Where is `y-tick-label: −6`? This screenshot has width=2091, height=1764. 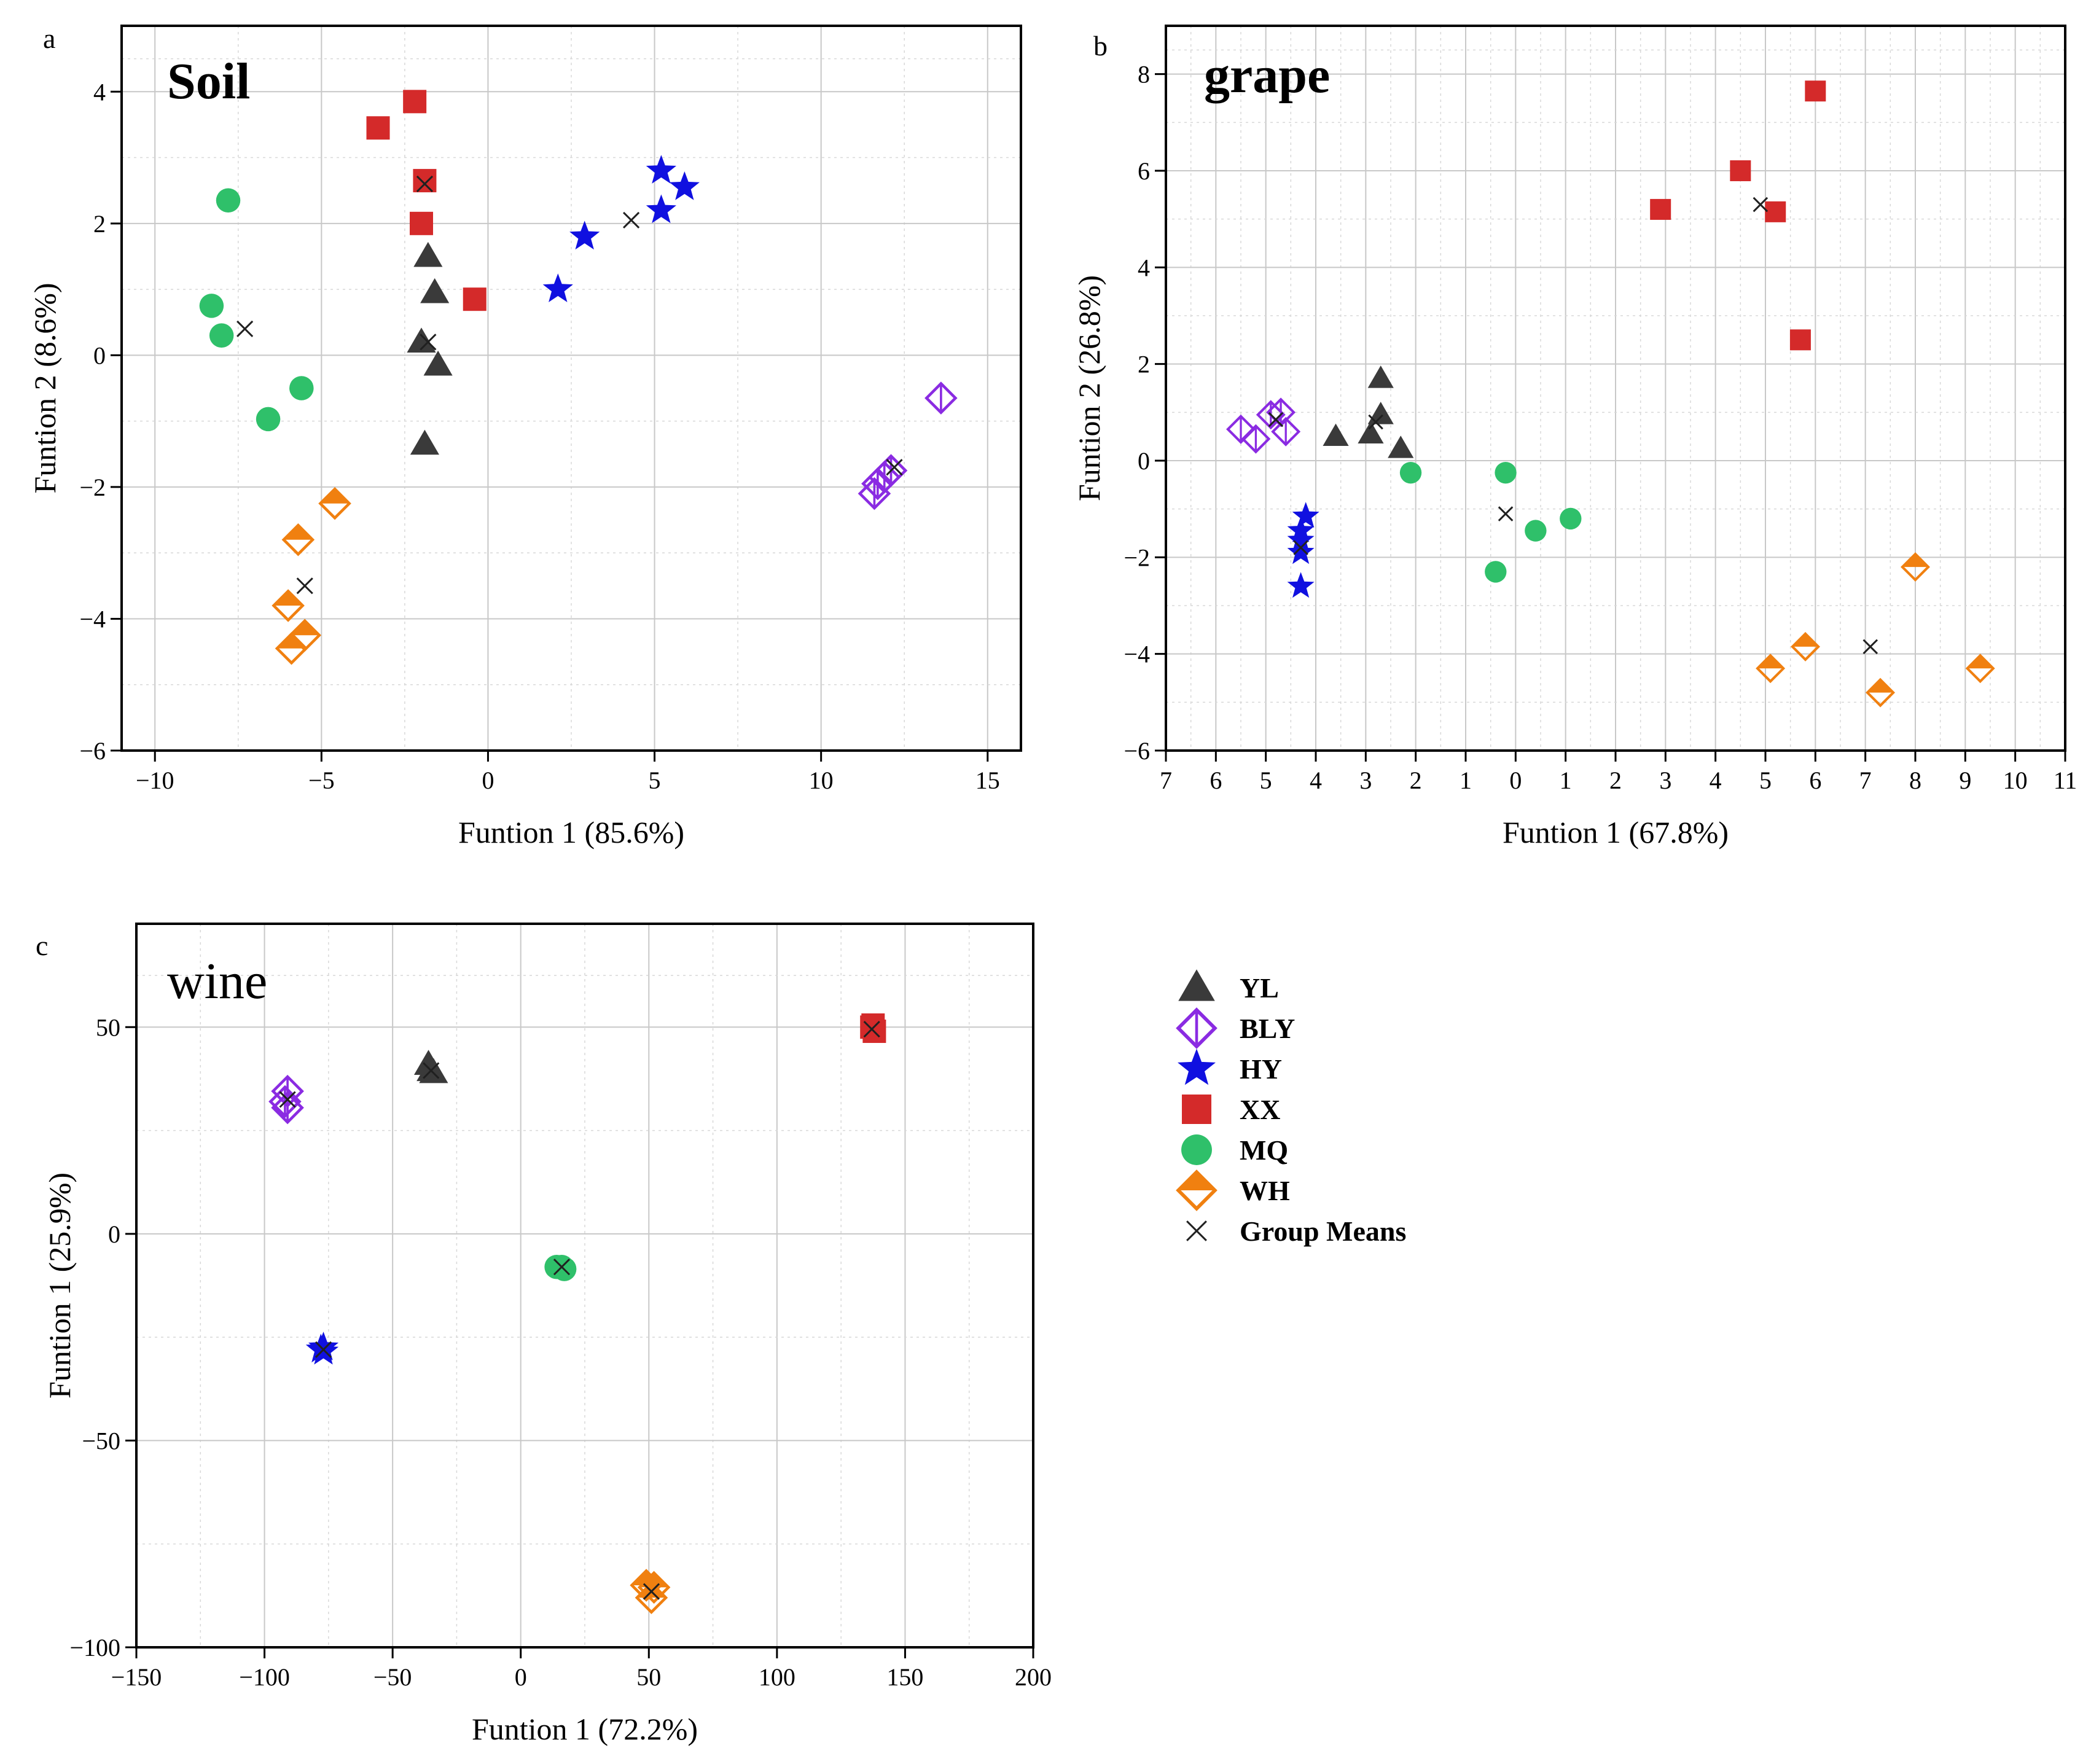
y-tick-label: −6 is located at coordinates (1137, 751).